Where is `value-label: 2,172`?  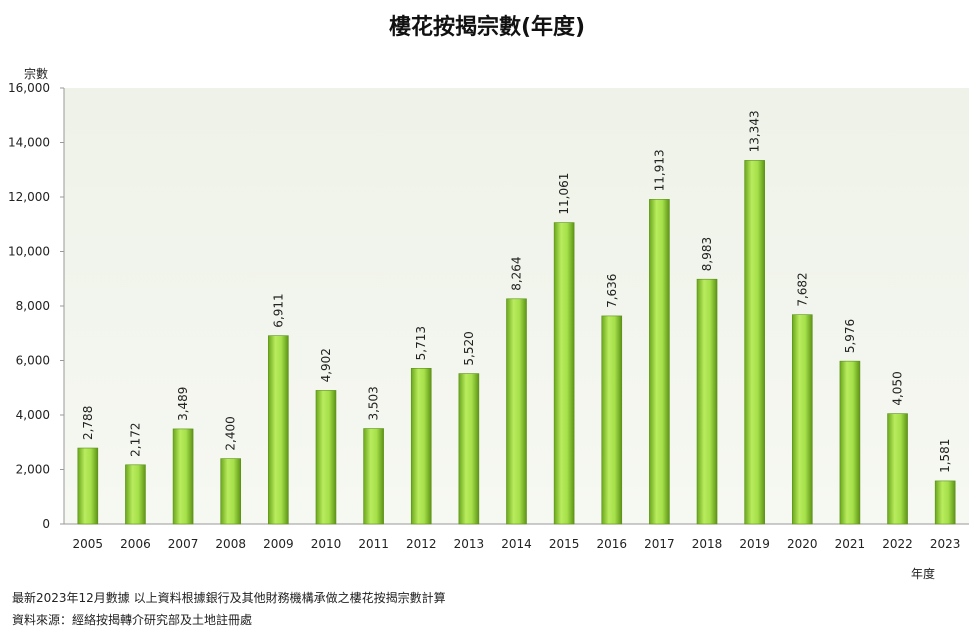 value-label: 2,172 is located at coordinates (135, 439).